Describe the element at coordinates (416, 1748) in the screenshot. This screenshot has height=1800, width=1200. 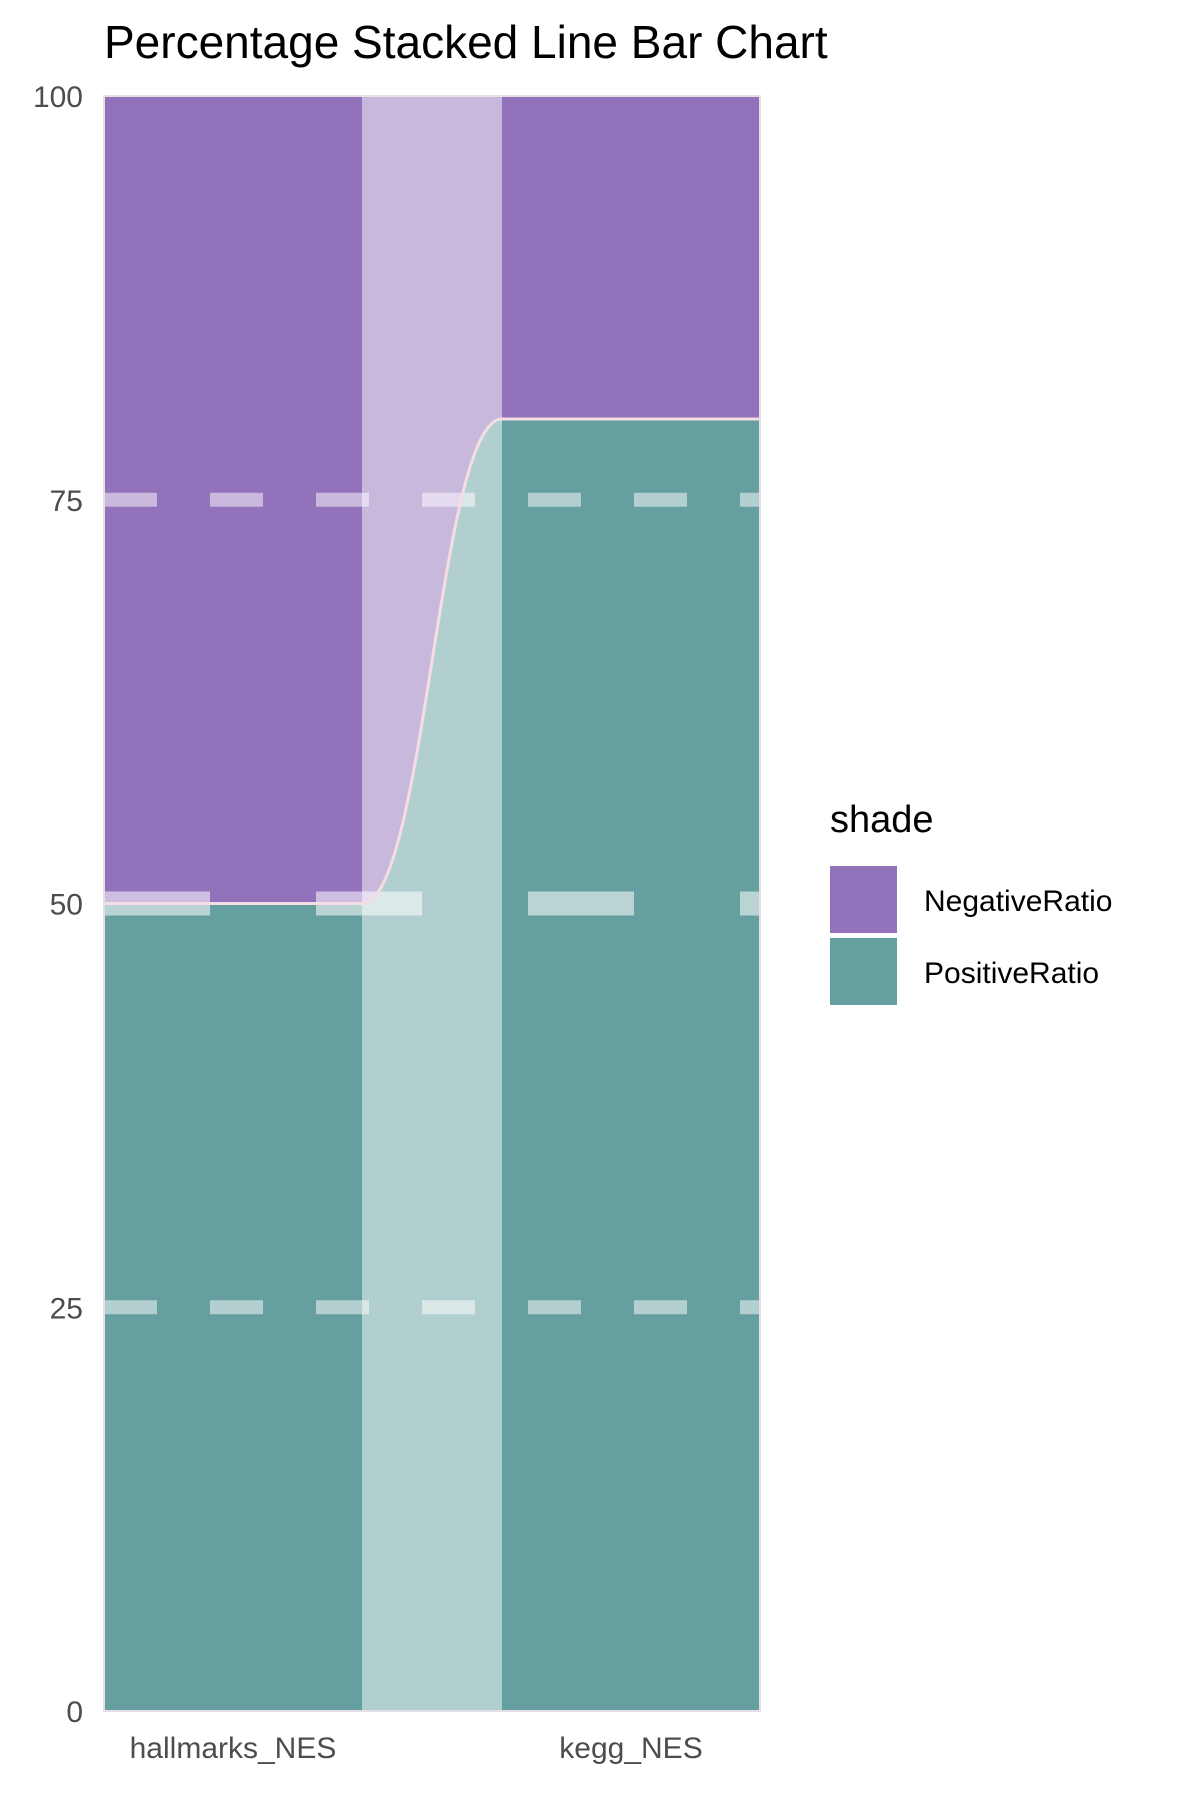
I see `x-axis: hallmarks_NES kegg_NES` at that location.